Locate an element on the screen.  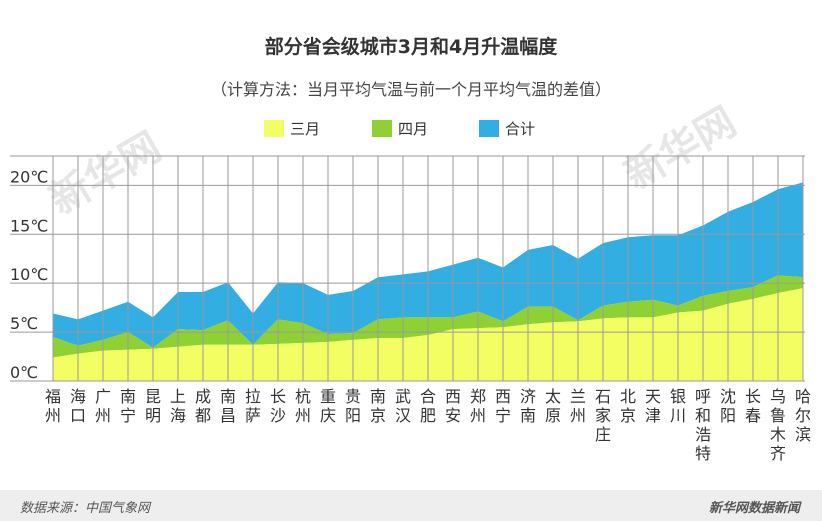
x-category-label: 福州 is located at coordinates (53, 406).